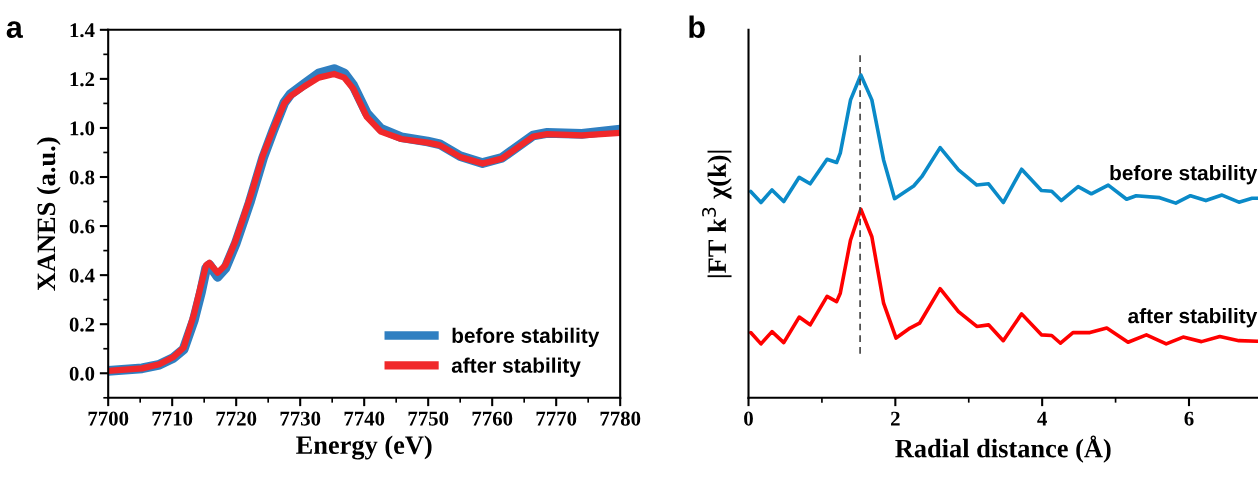 This screenshot has height=481, width=1258. Describe the element at coordinates (516, 367) in the screenshot. I see `legend-label: after stability` at that location.